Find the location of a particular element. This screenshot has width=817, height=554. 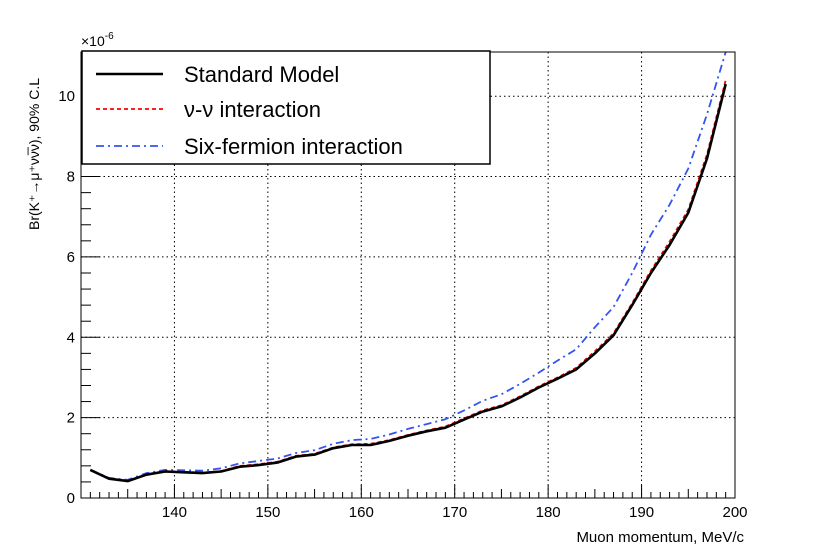

y-tick-label-4: 4 is located at coordinates (71, 337).